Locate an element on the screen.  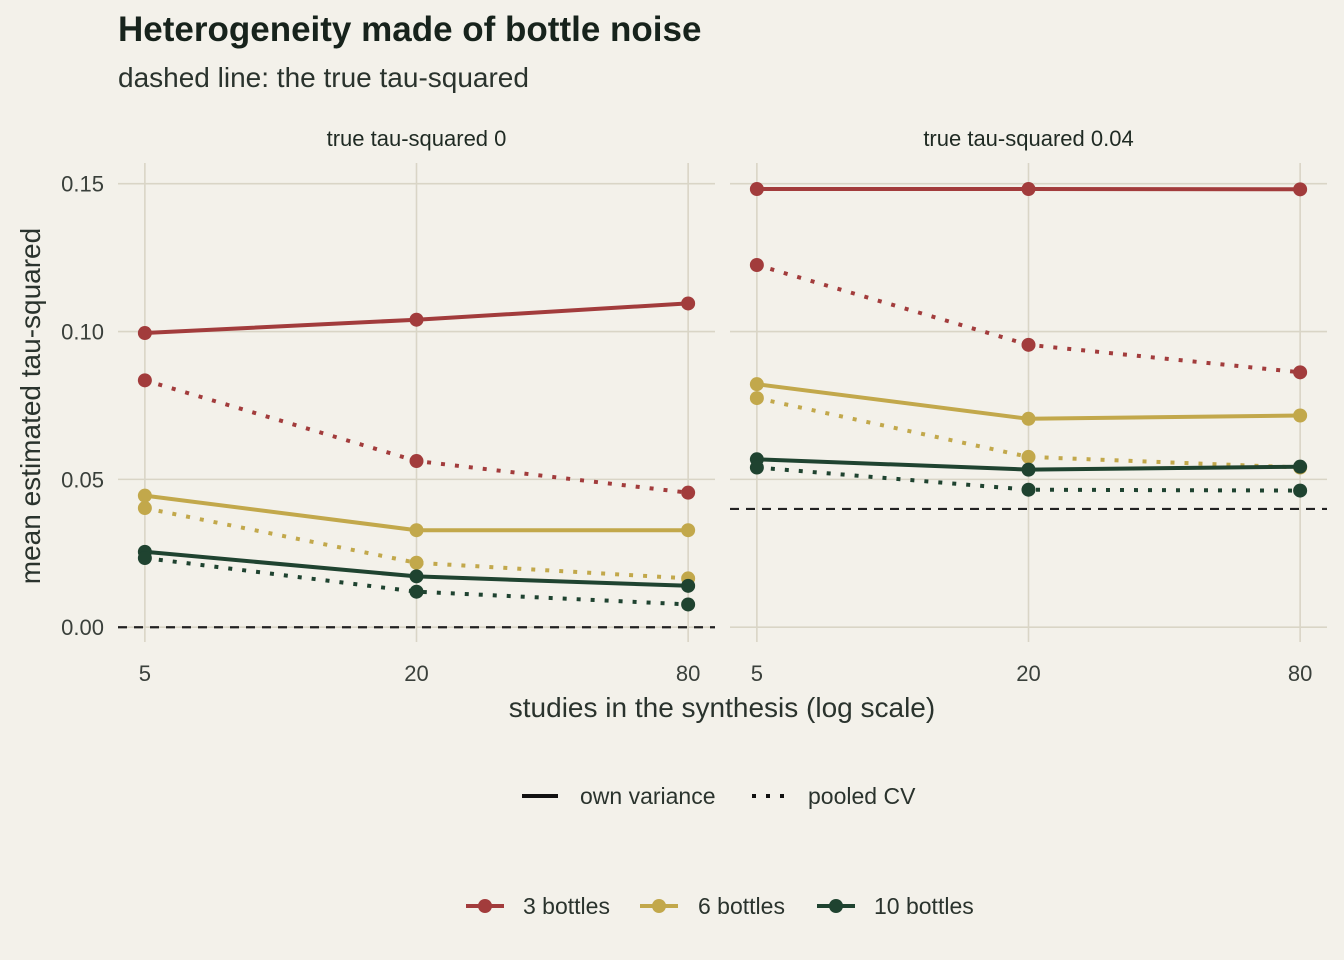
legend-label-color: 6 bottles is located at coordinates (741, 906).